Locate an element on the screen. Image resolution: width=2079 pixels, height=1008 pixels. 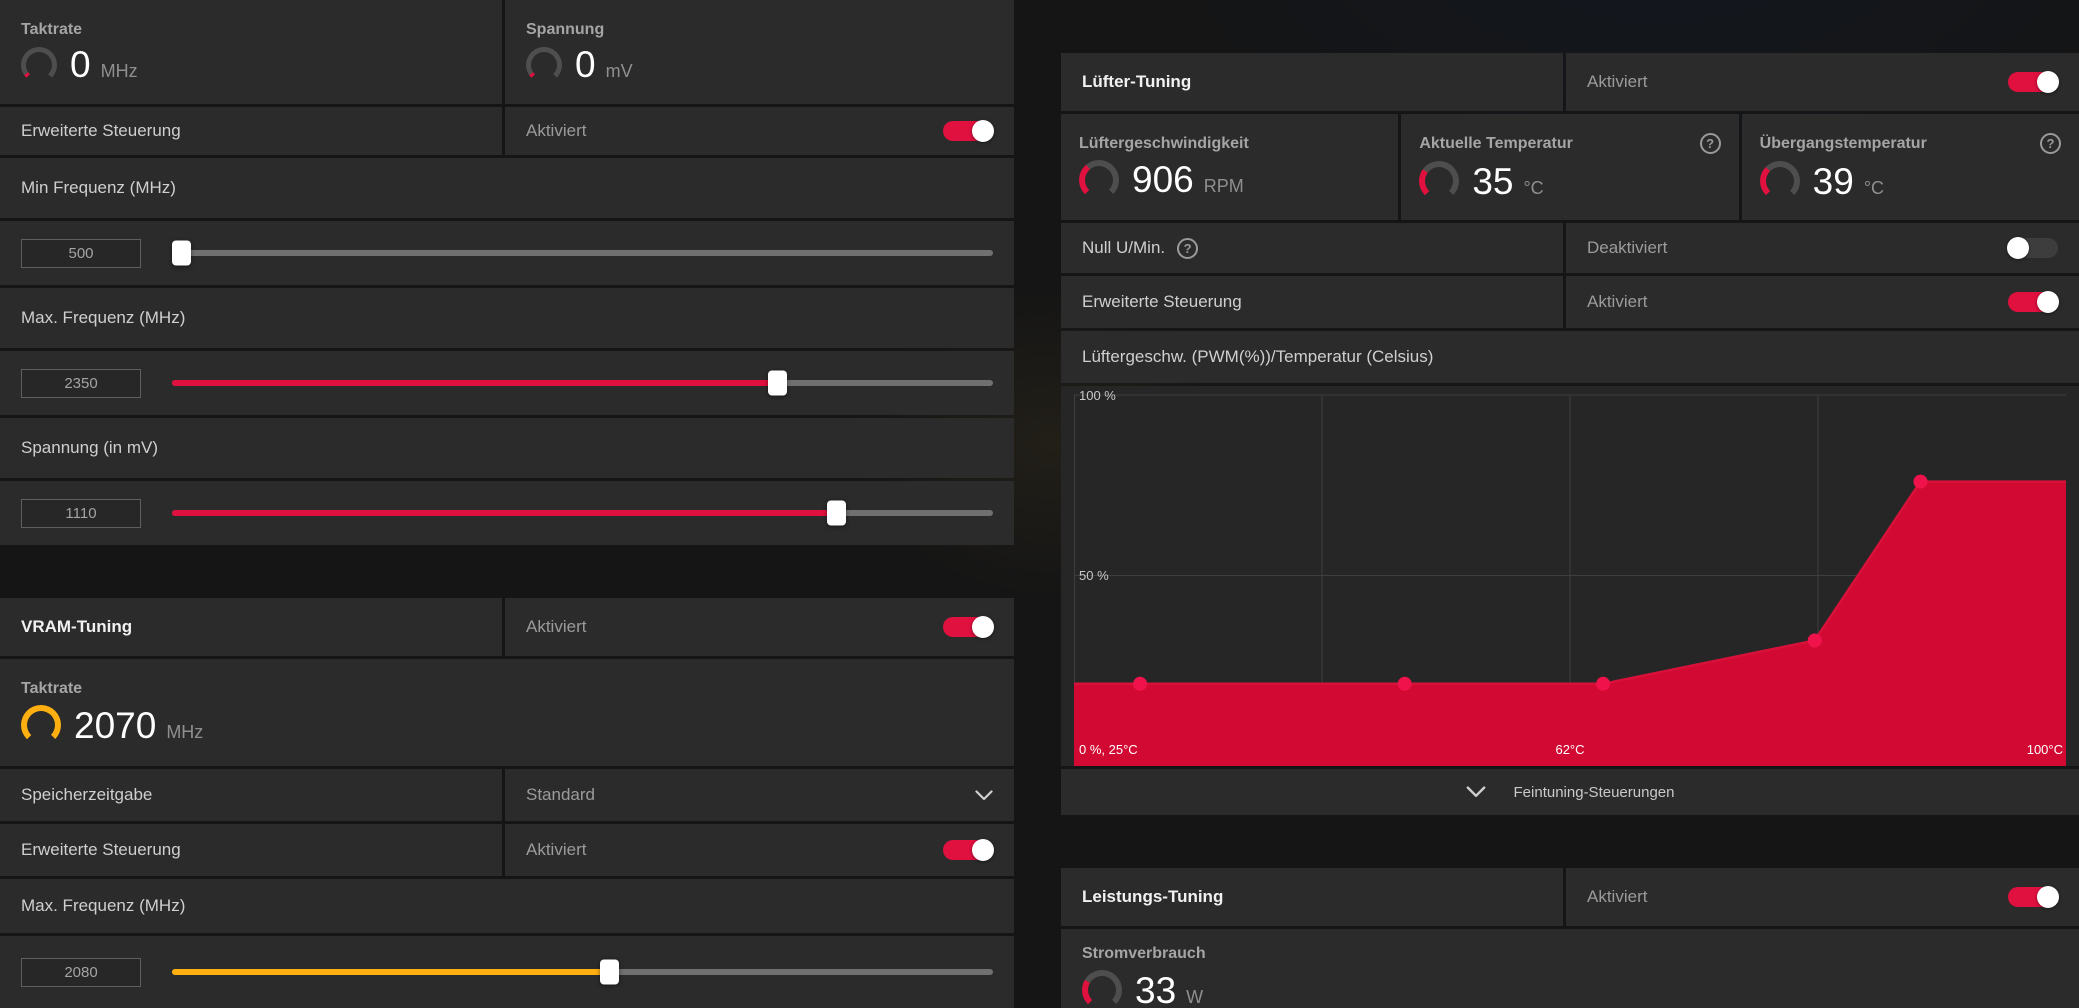
power-consumption-card: Stromverbrauch 33 W is located at coordinates (1570, 968).